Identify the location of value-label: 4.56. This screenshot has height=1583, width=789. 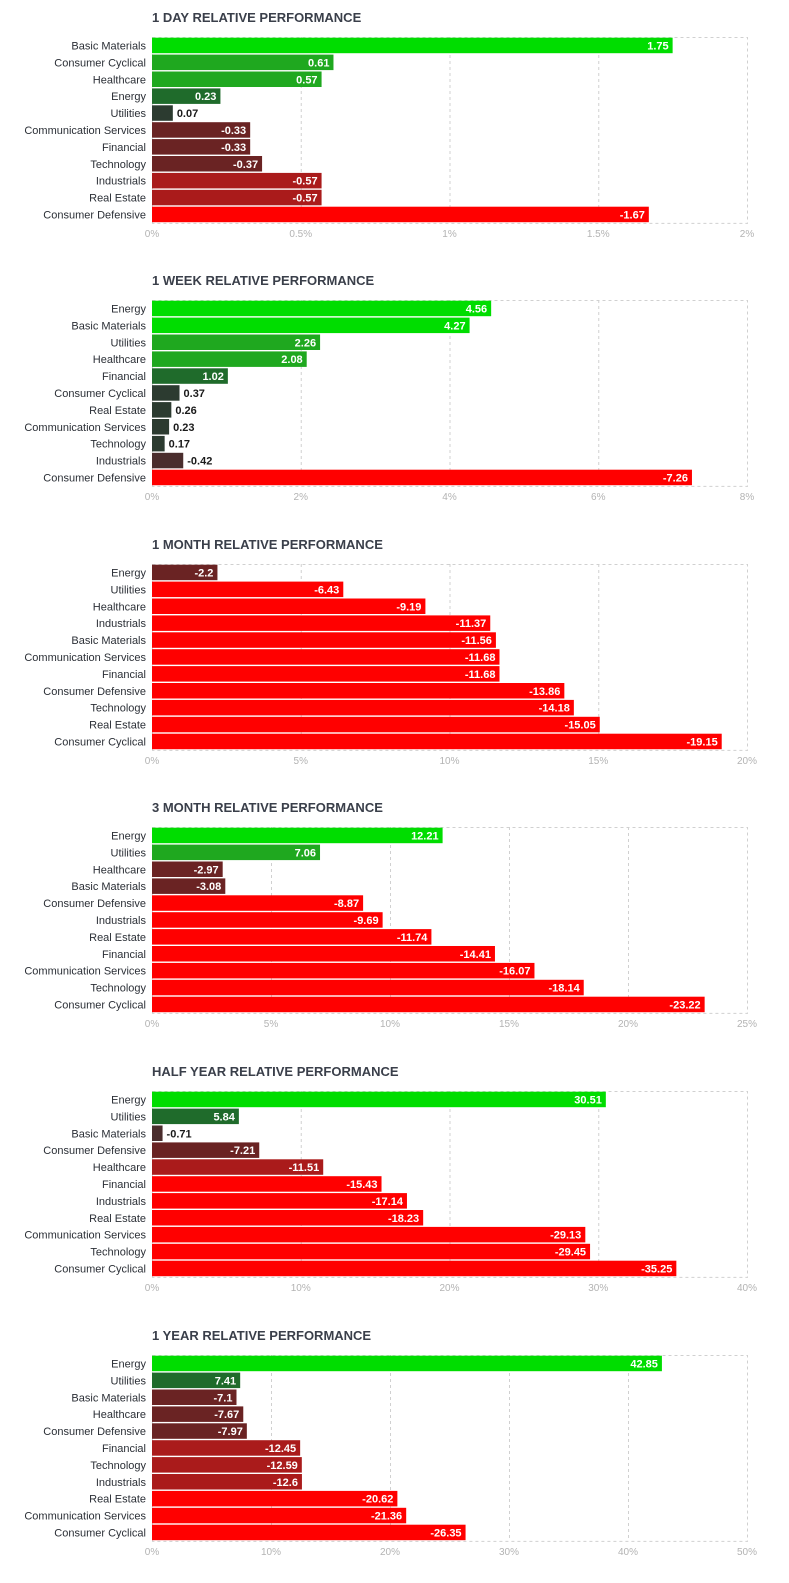
(476, 309).